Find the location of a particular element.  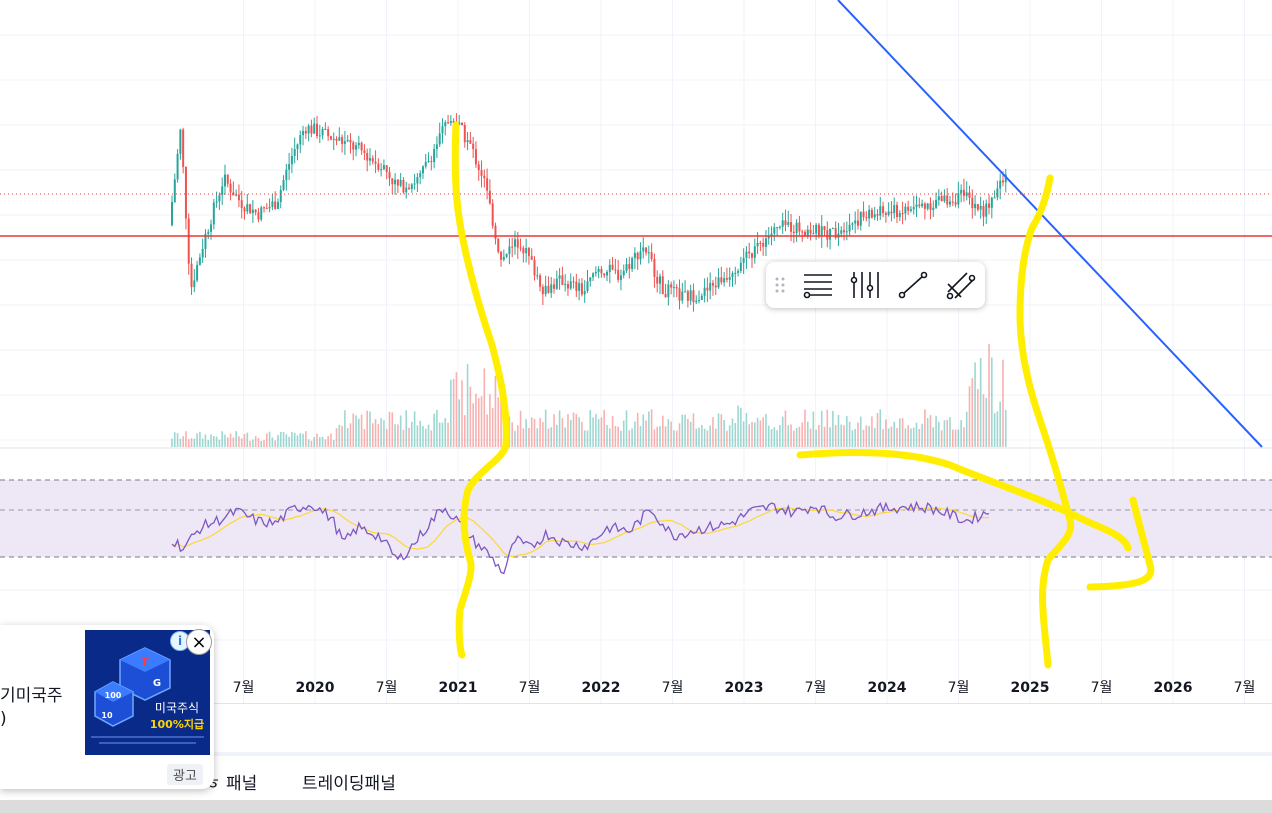

ad-subheadline: 100%지급 is located at coordinates (177, 724).